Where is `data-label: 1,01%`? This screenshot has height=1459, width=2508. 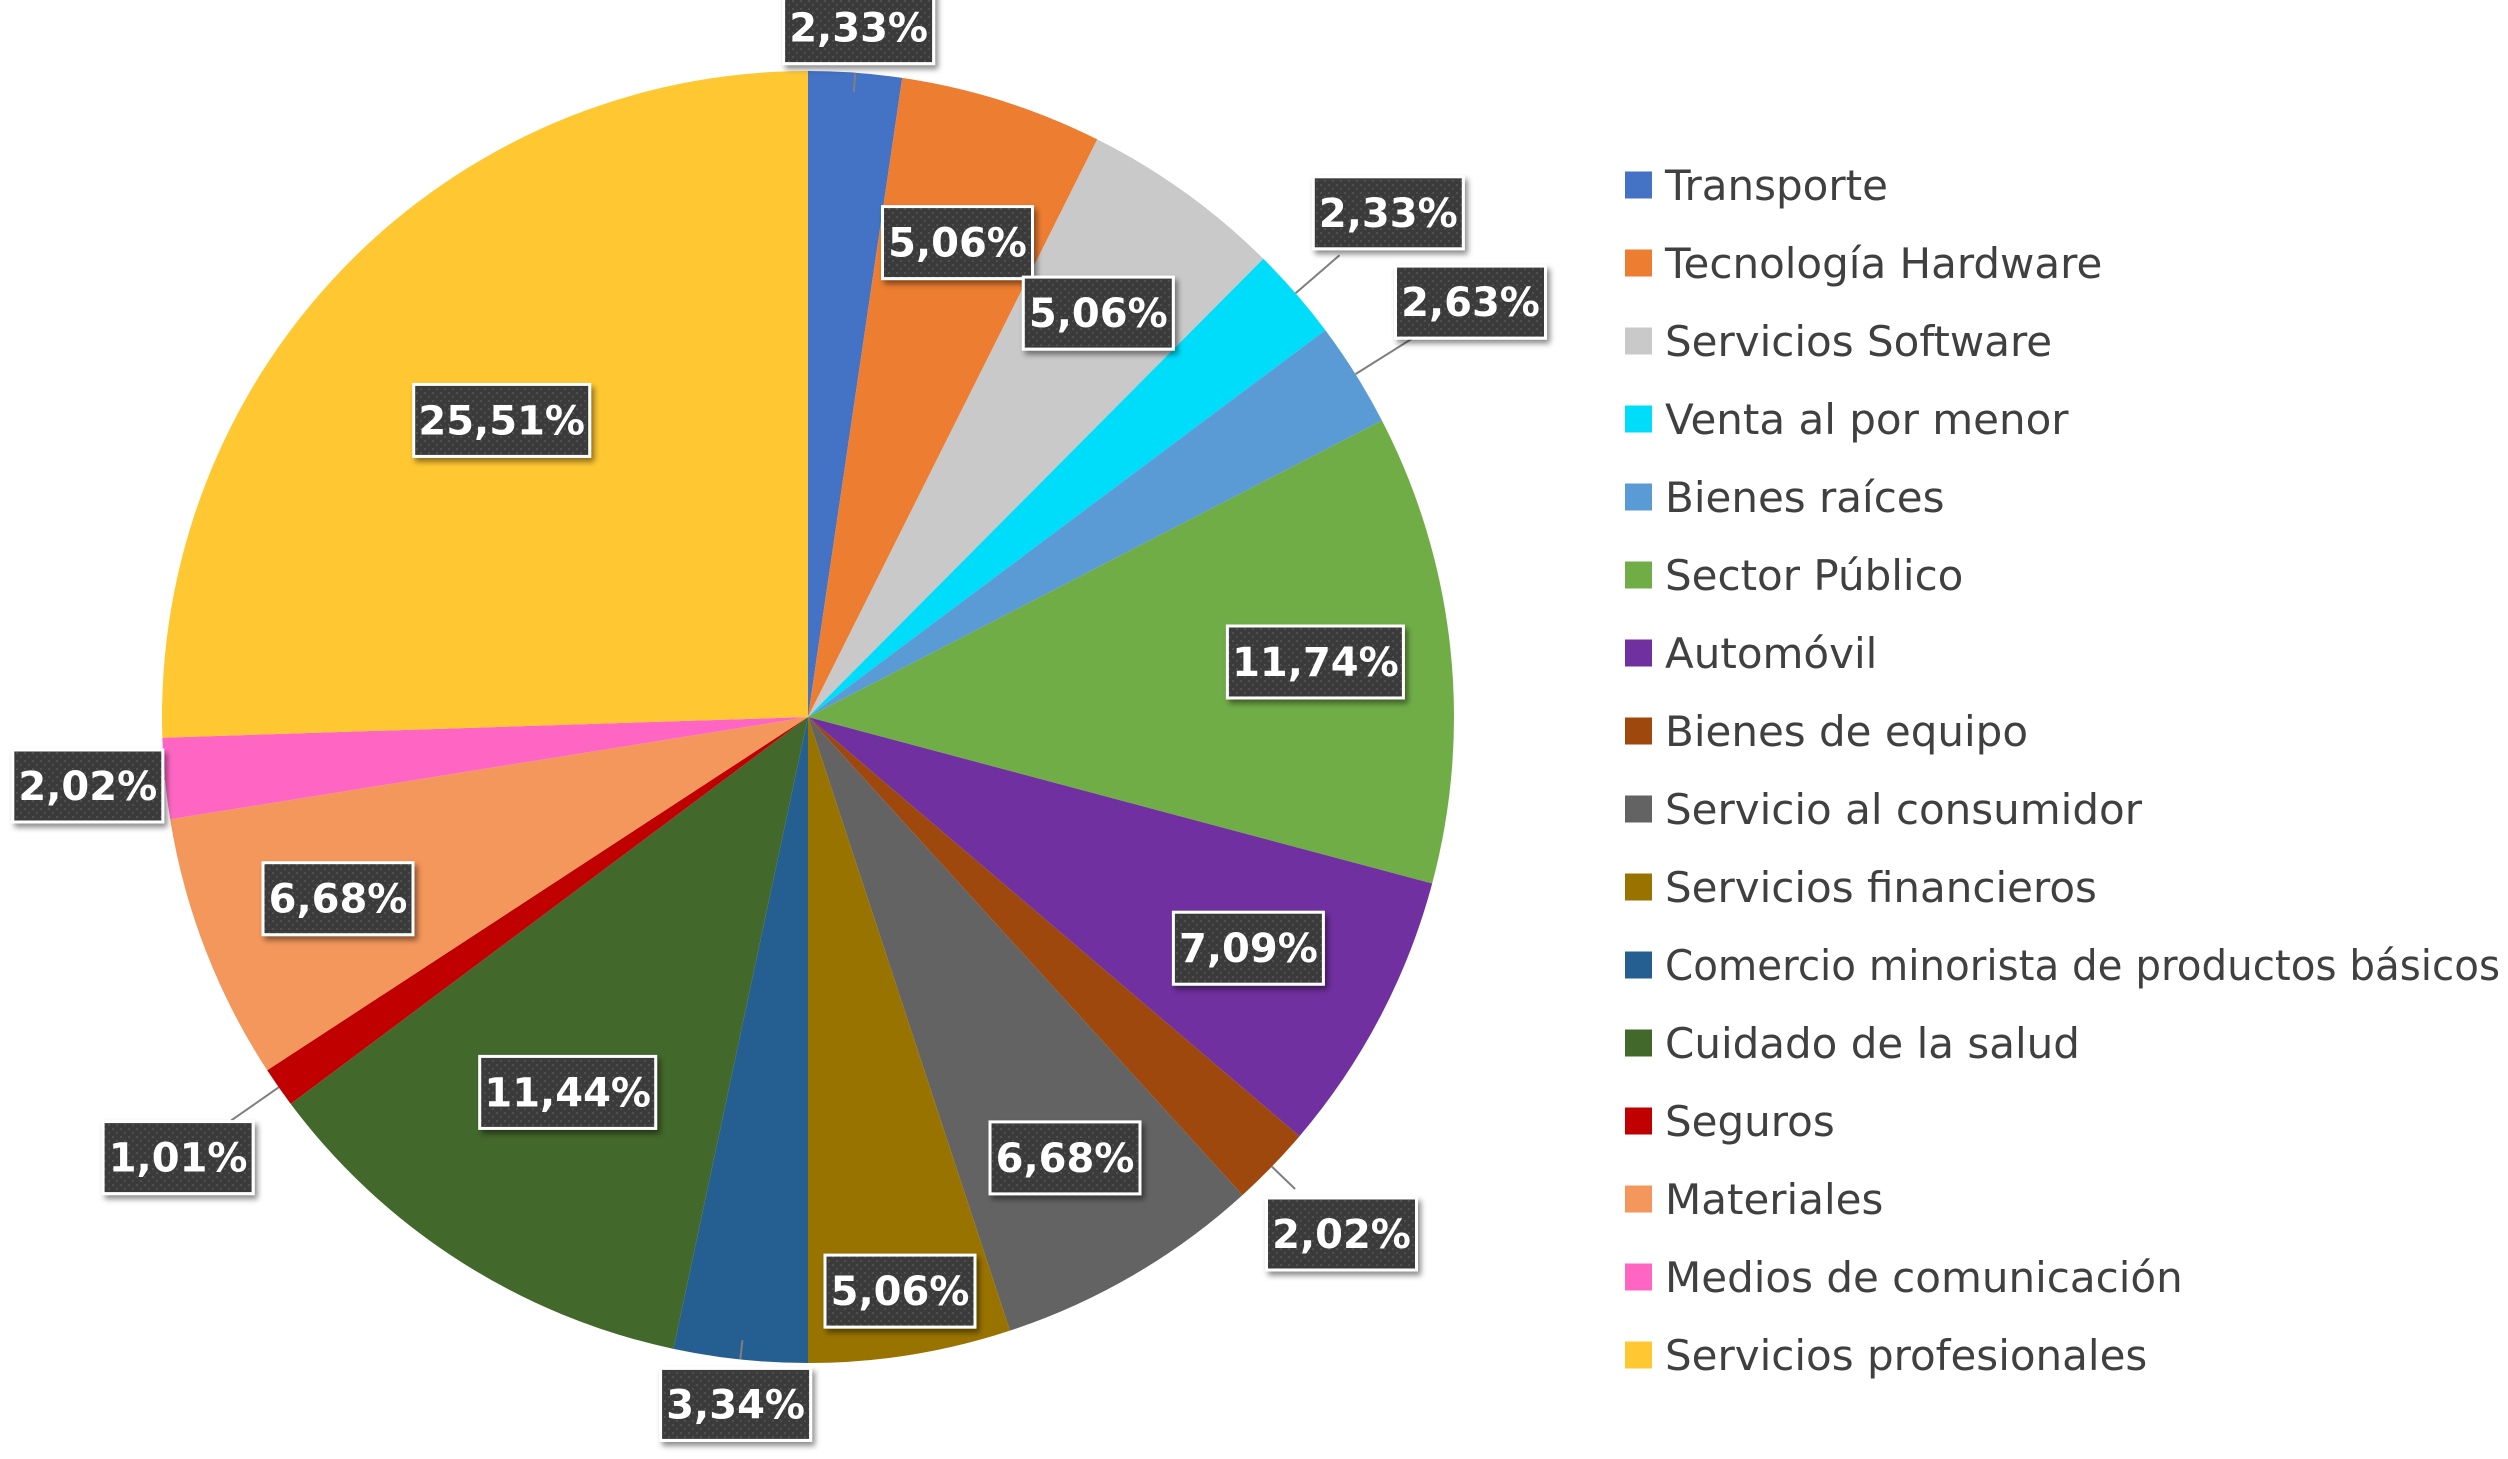
data-label: 1,01% is located at coordinates (178, 1158).